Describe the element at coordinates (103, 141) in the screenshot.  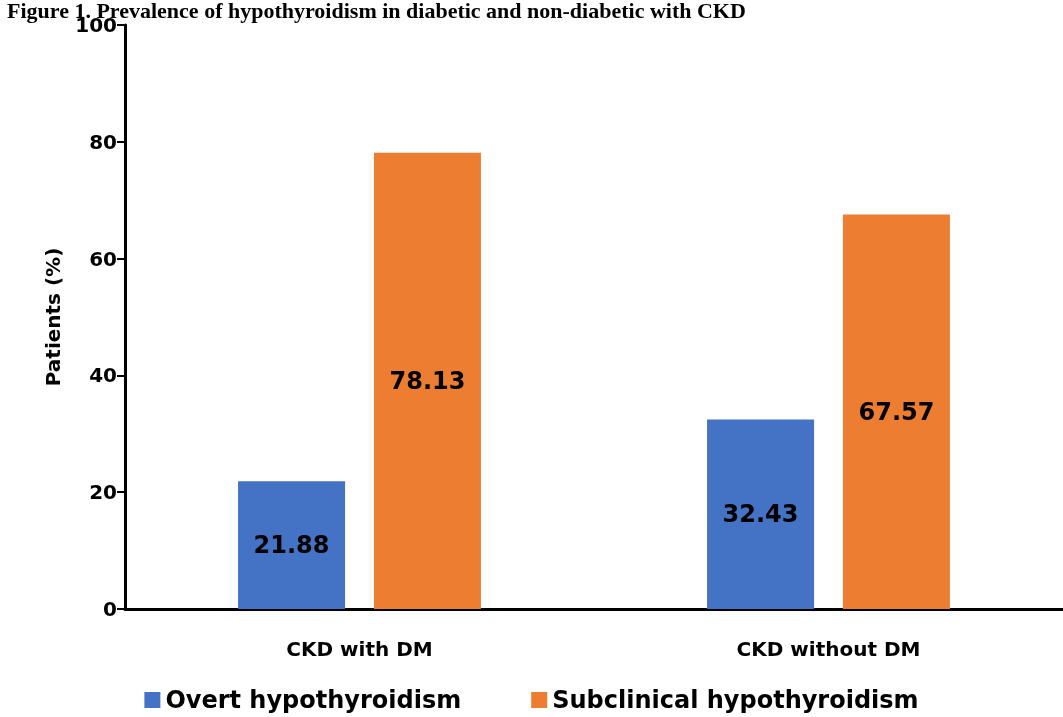
I see `y-tick-label: 80` at that location.